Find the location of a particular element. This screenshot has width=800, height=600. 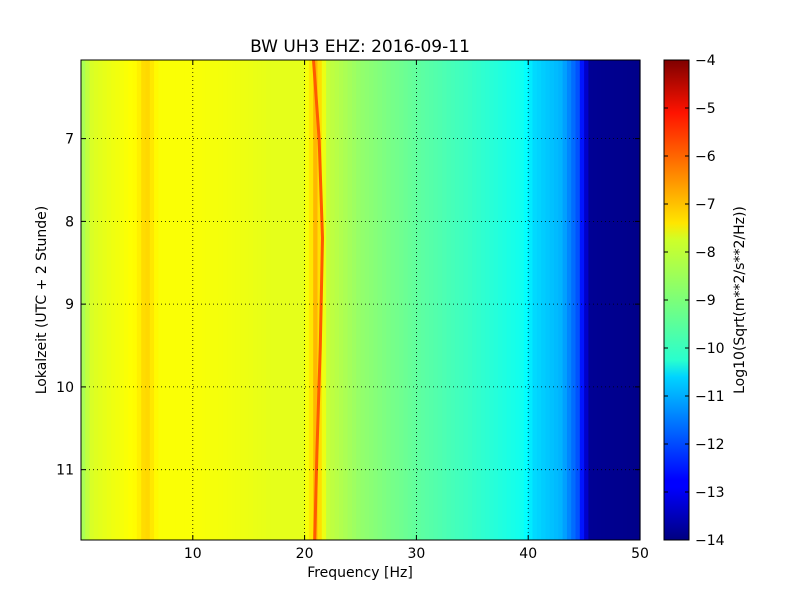

colorbar-tick-label: −8 is located at coordinates (705, 253).